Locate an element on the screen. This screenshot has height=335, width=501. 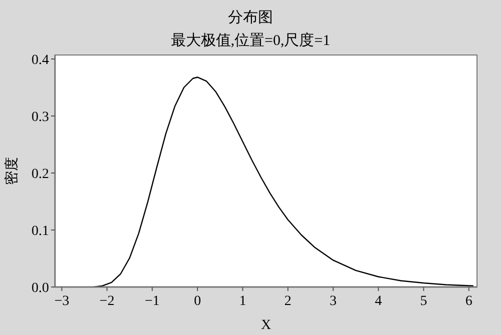
x-tick-label: −2 is located at coordinates (107, 301).